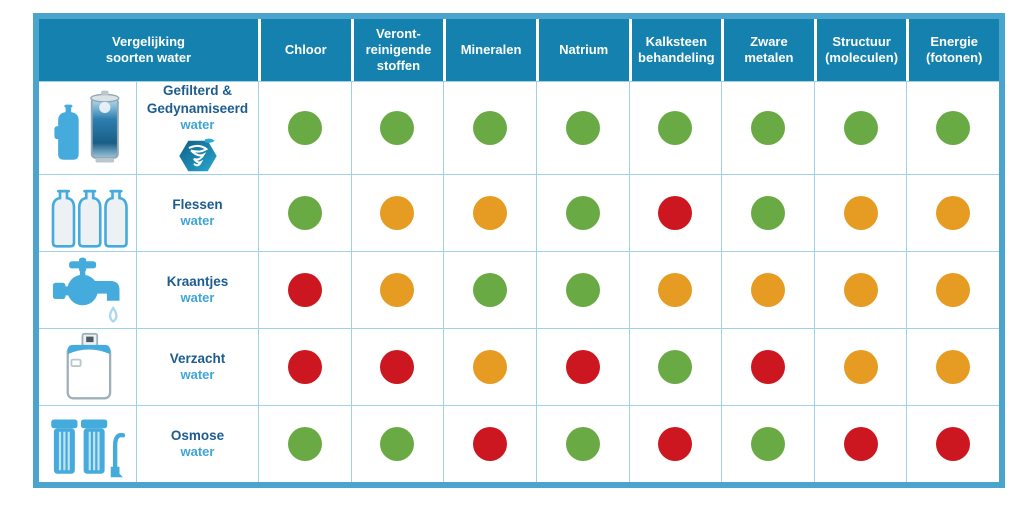  I want to click on osmosis-icon, so click(87, 448).